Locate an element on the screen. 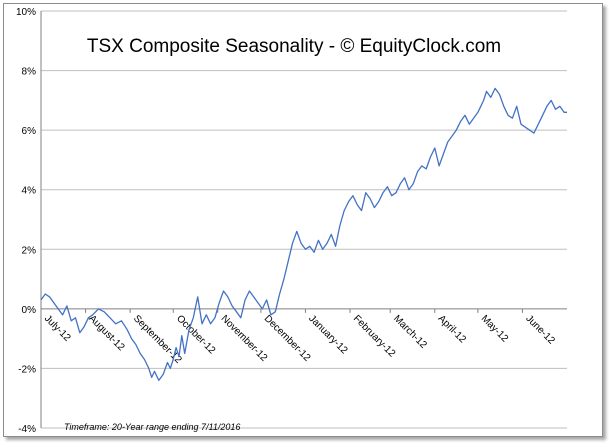  x-tick-label: February-12 is located at coordinates (374, 336).